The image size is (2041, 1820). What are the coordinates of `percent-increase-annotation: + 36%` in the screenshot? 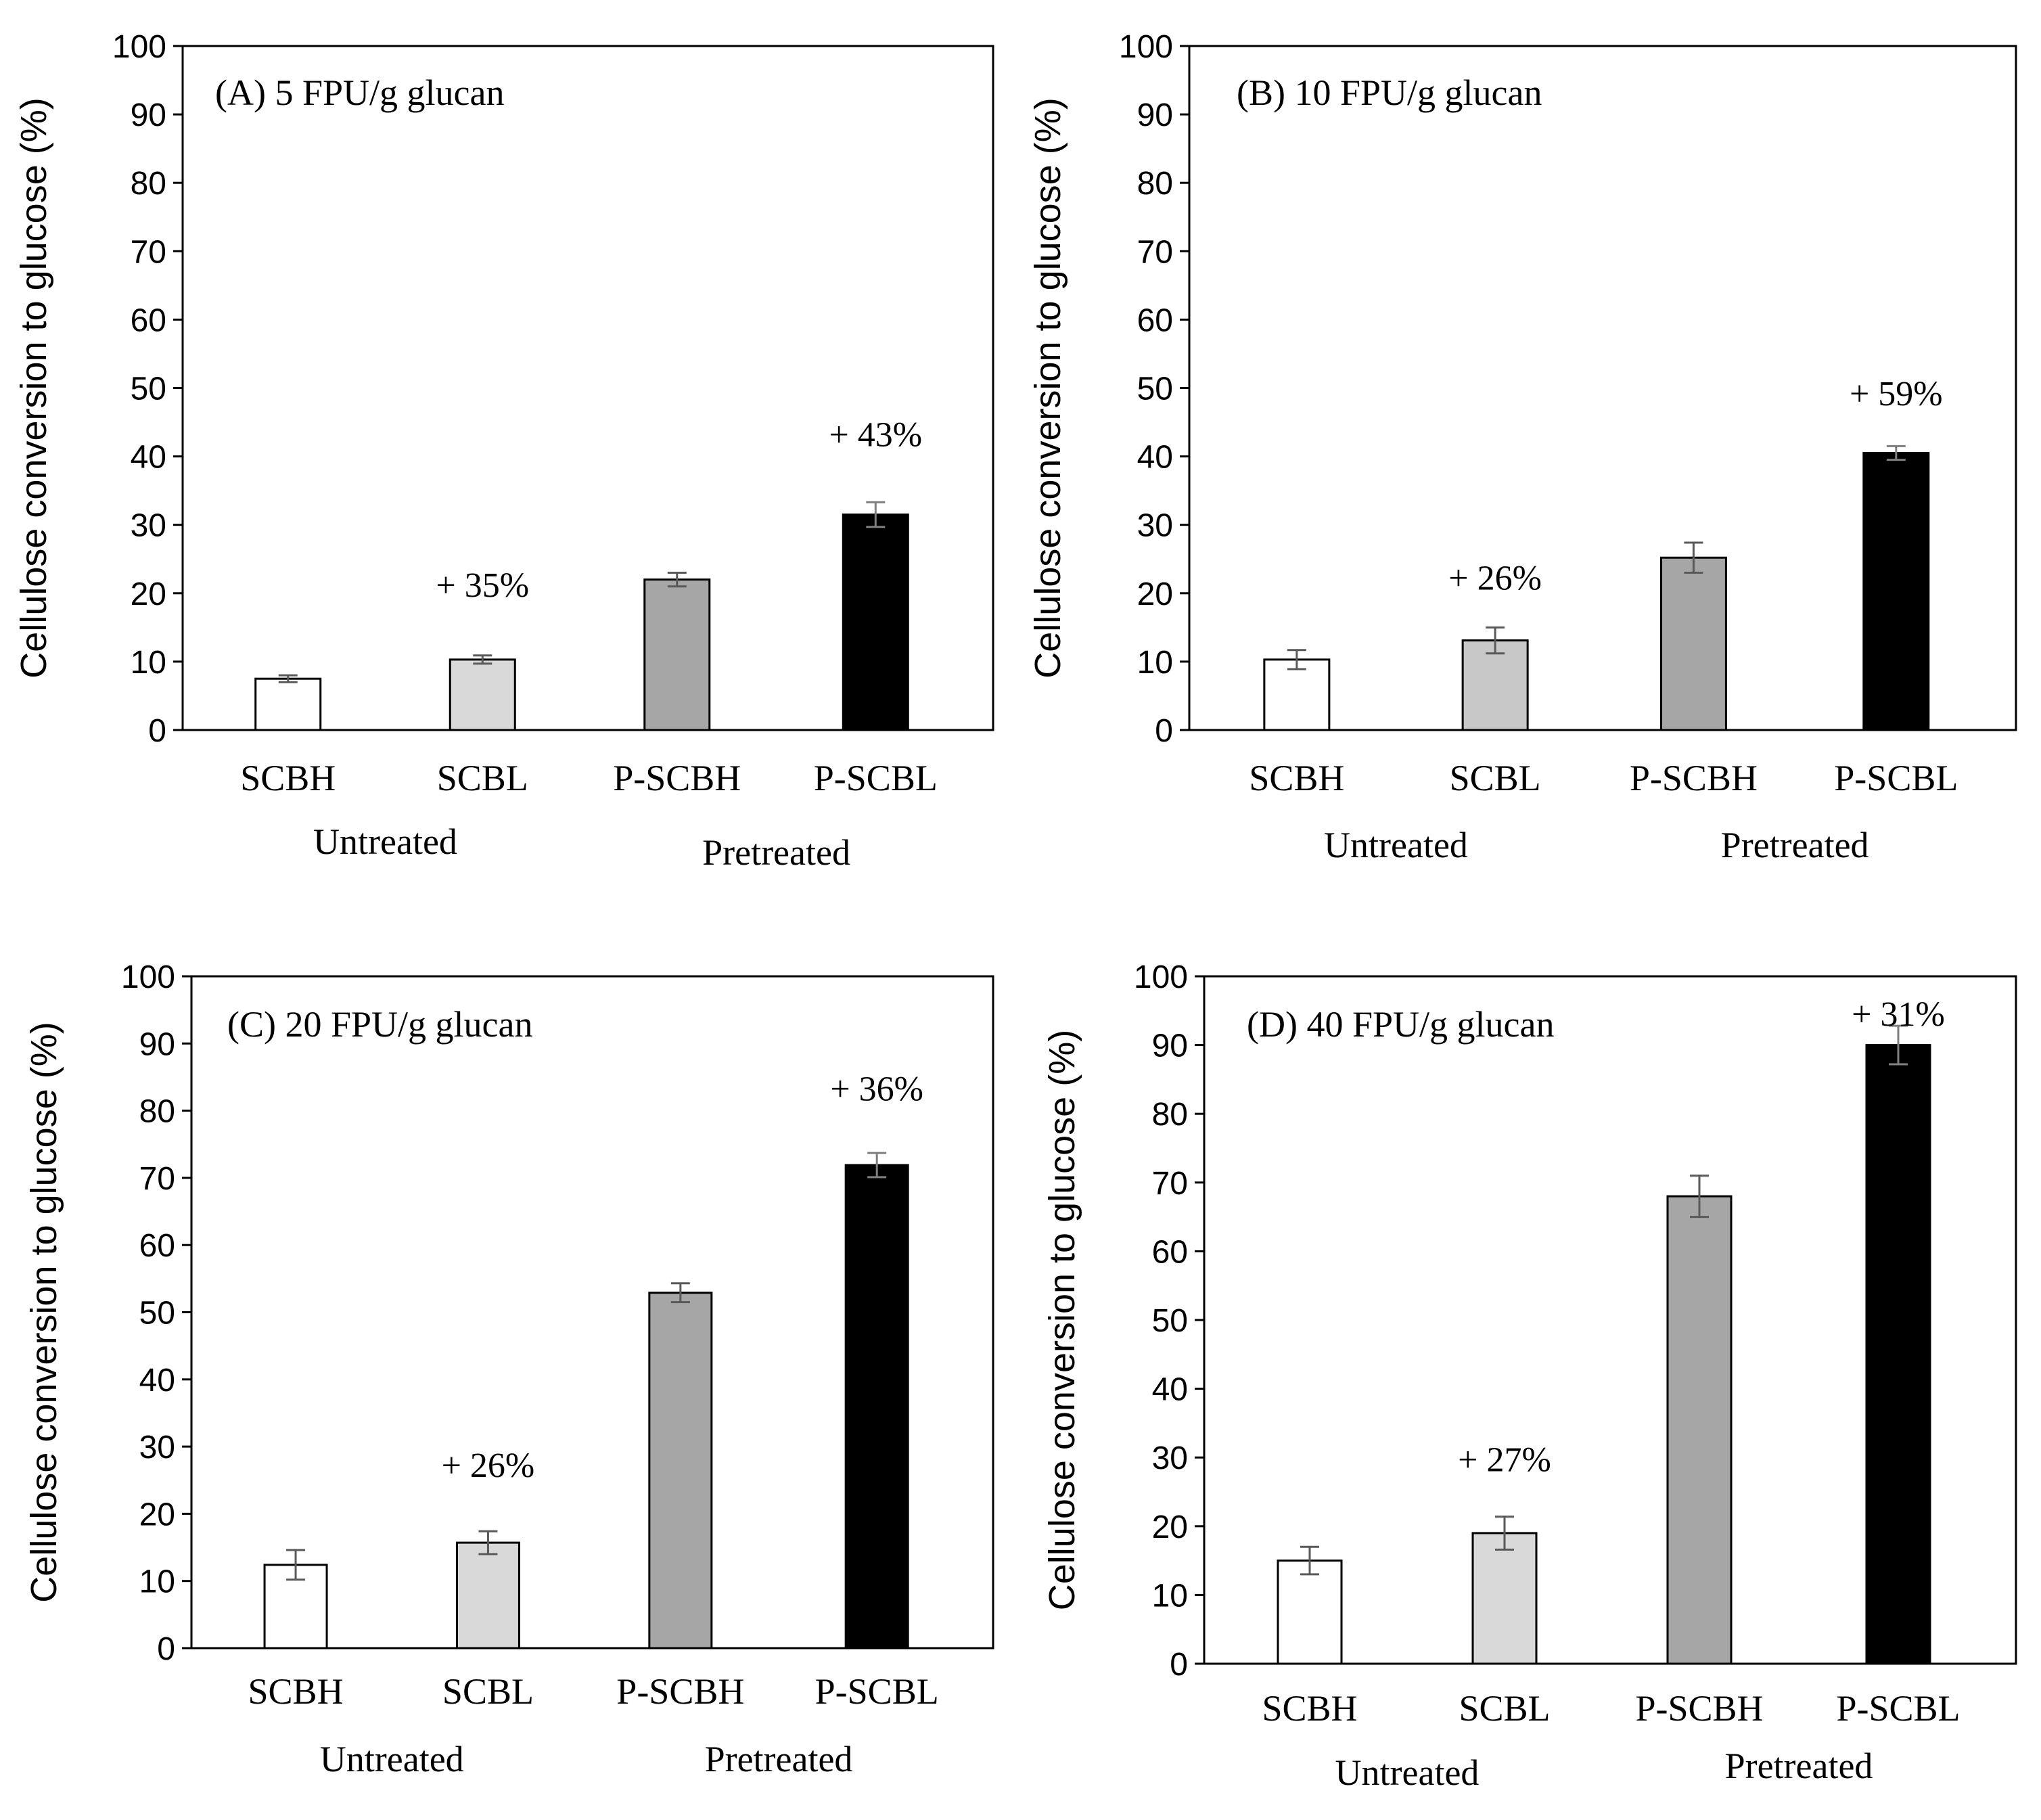 It's located at (877, 1089).